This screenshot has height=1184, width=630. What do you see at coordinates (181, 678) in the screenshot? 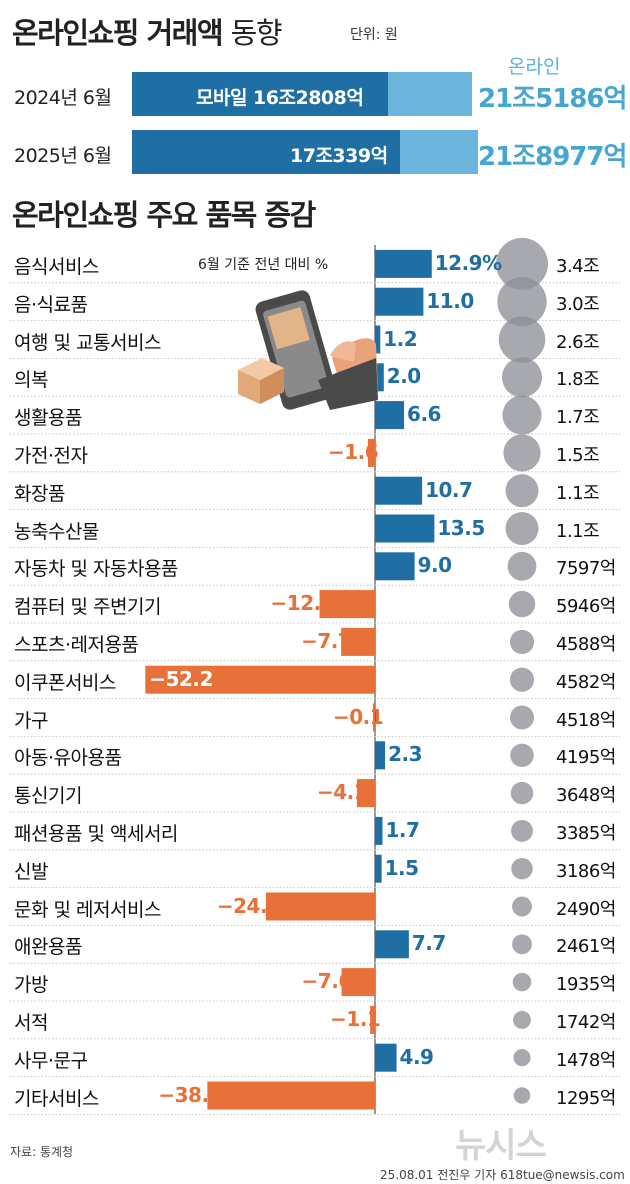
I see `value-label: −52.2` at bounding box center [181, 678].